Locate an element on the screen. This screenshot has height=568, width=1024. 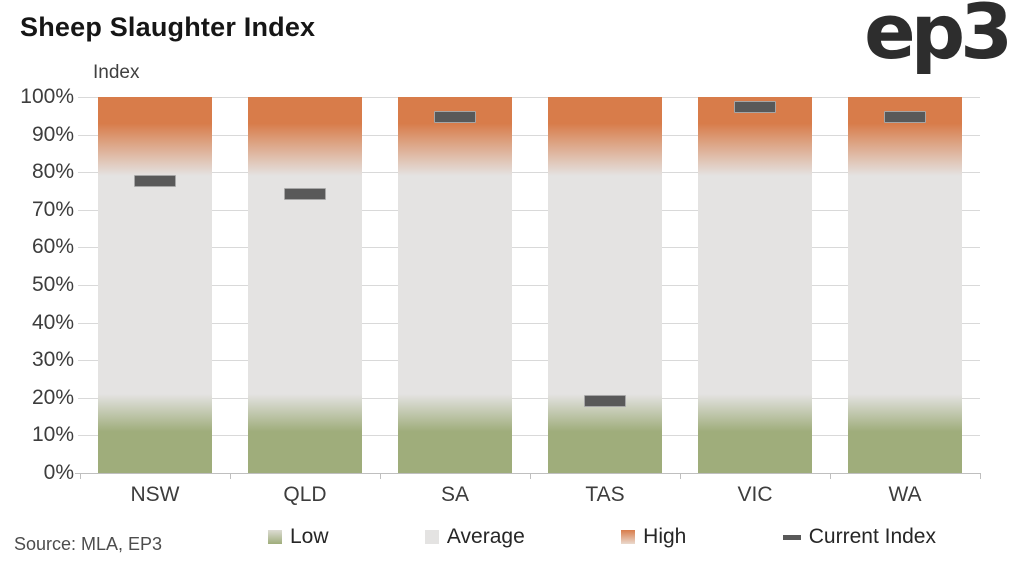
category-slot-nsw is located at coordinates (155, 285).